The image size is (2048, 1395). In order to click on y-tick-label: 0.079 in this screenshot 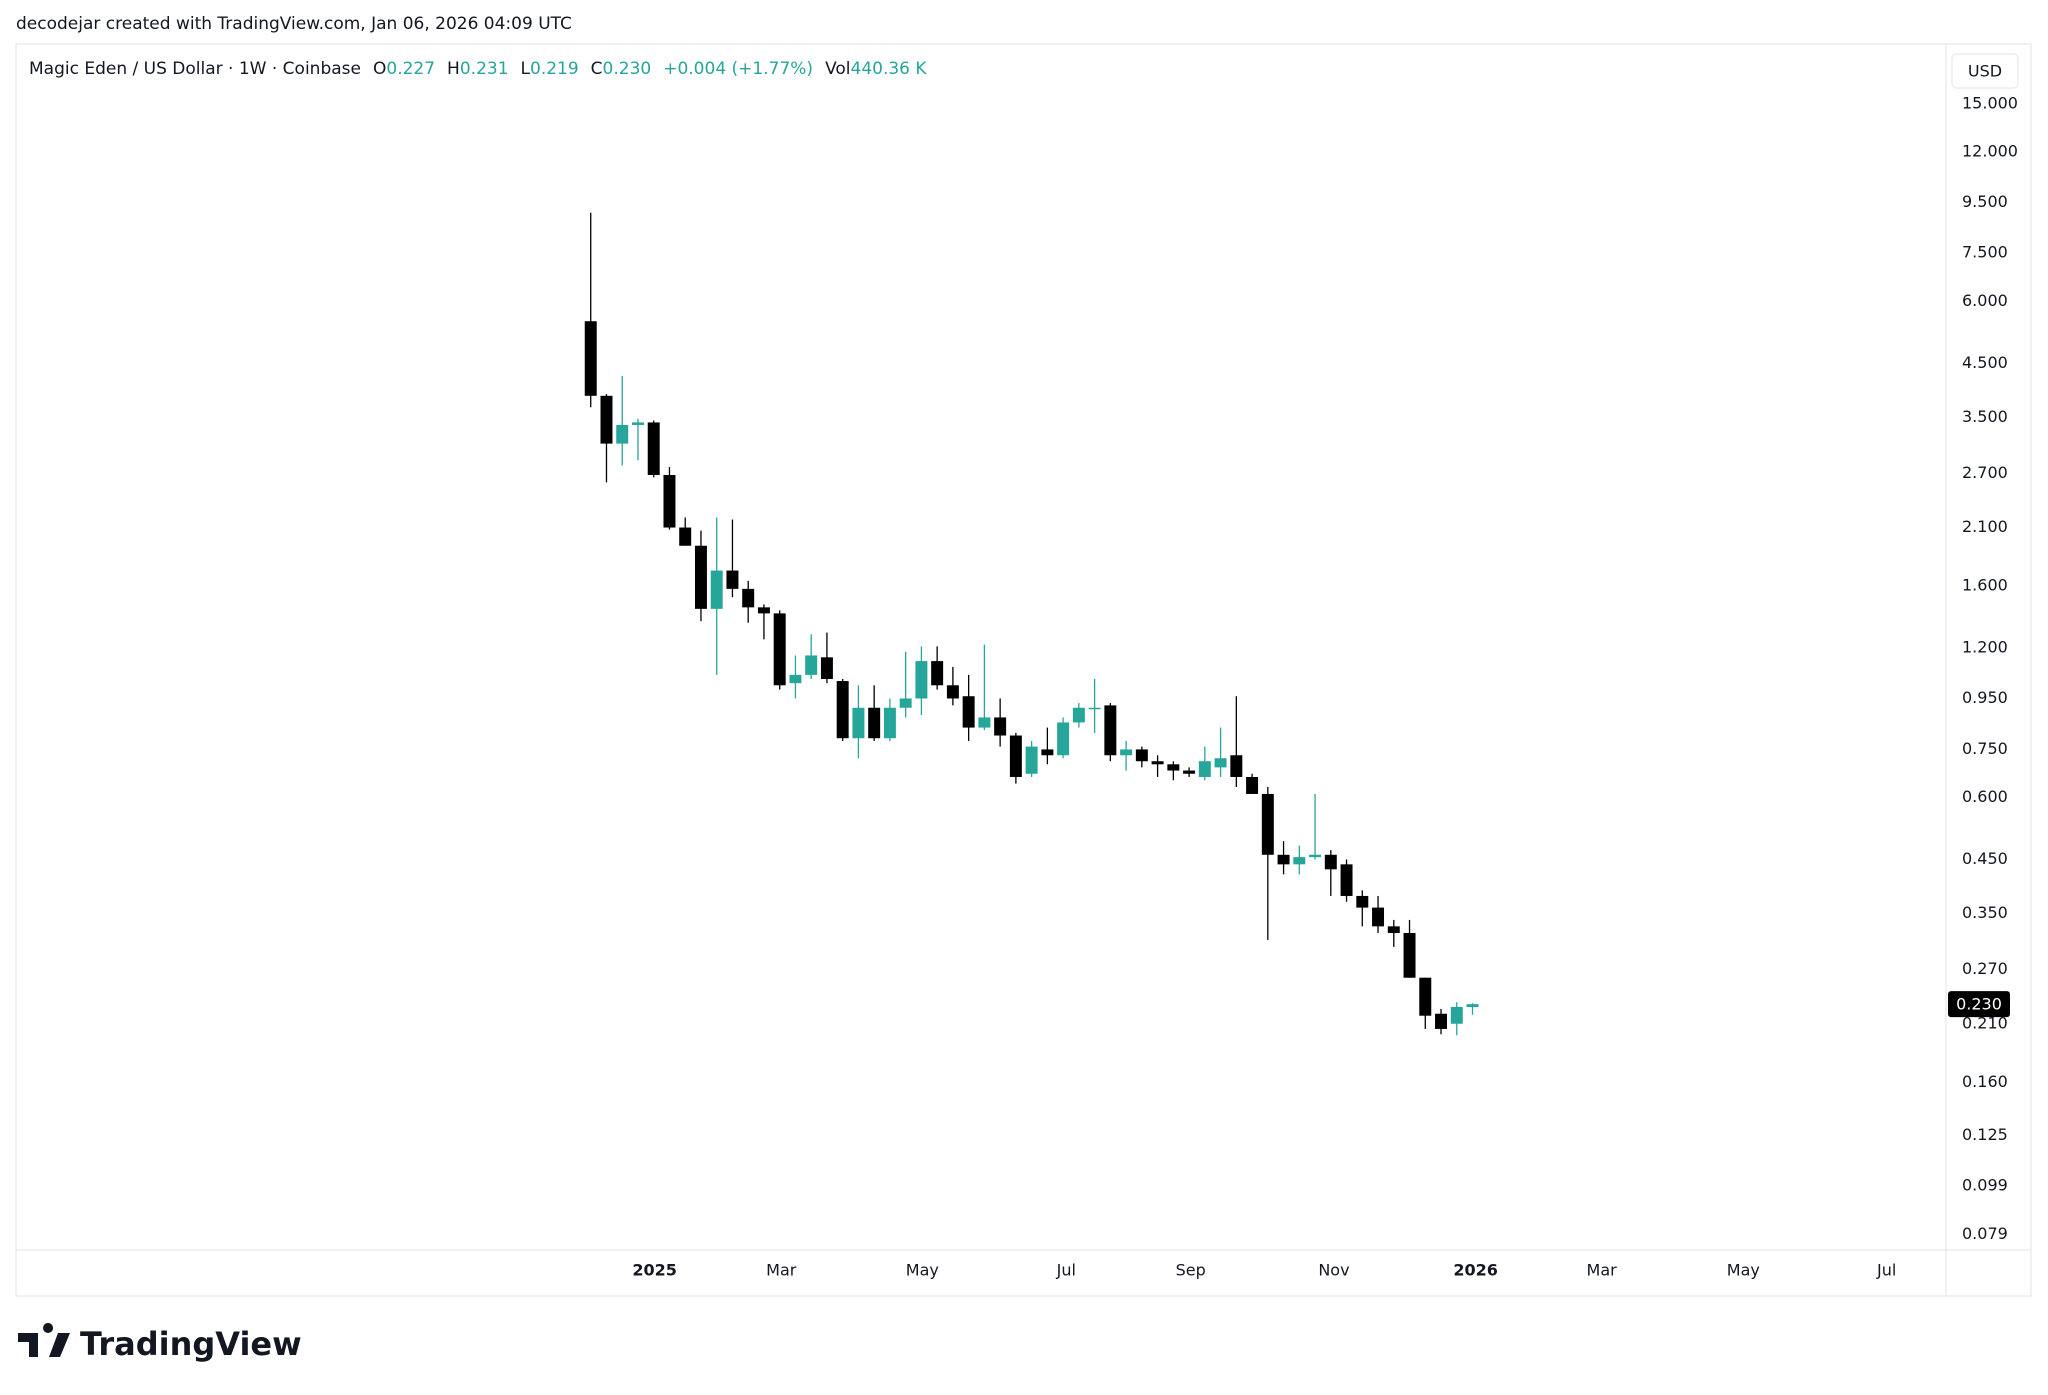, I will do `click(1985, 1233)`.